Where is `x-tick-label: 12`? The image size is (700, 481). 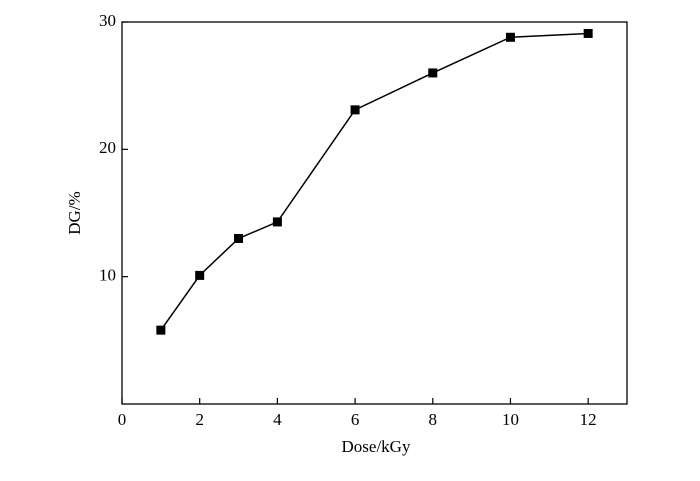
x-tick-label: 12 is located at coordinates (588, 419).